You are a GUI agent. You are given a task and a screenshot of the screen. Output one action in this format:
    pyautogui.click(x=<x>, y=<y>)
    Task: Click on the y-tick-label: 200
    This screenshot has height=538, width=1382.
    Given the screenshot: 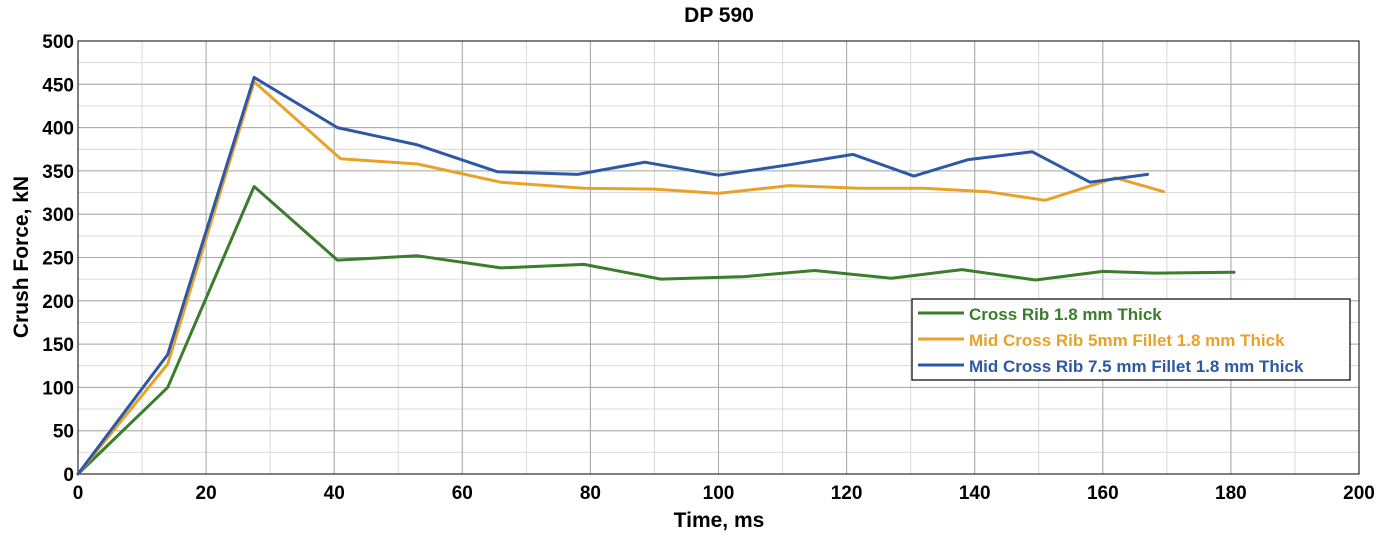 What is the action you would take?
    pyautogui.click(x=58, y=302)
    